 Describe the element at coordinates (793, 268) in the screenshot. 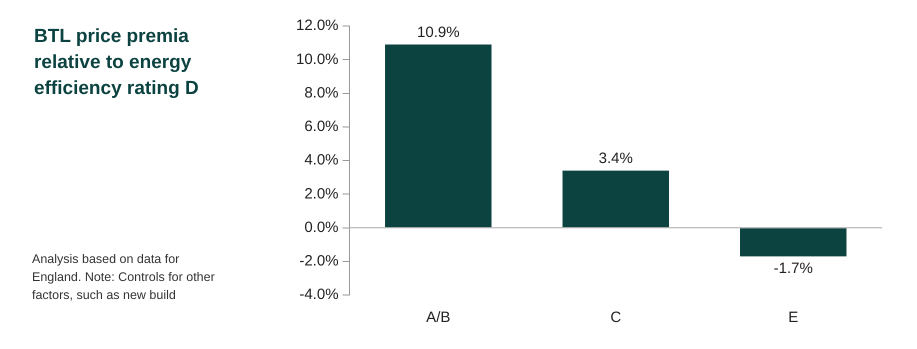

I see `data-label: -1.7%` at that location.